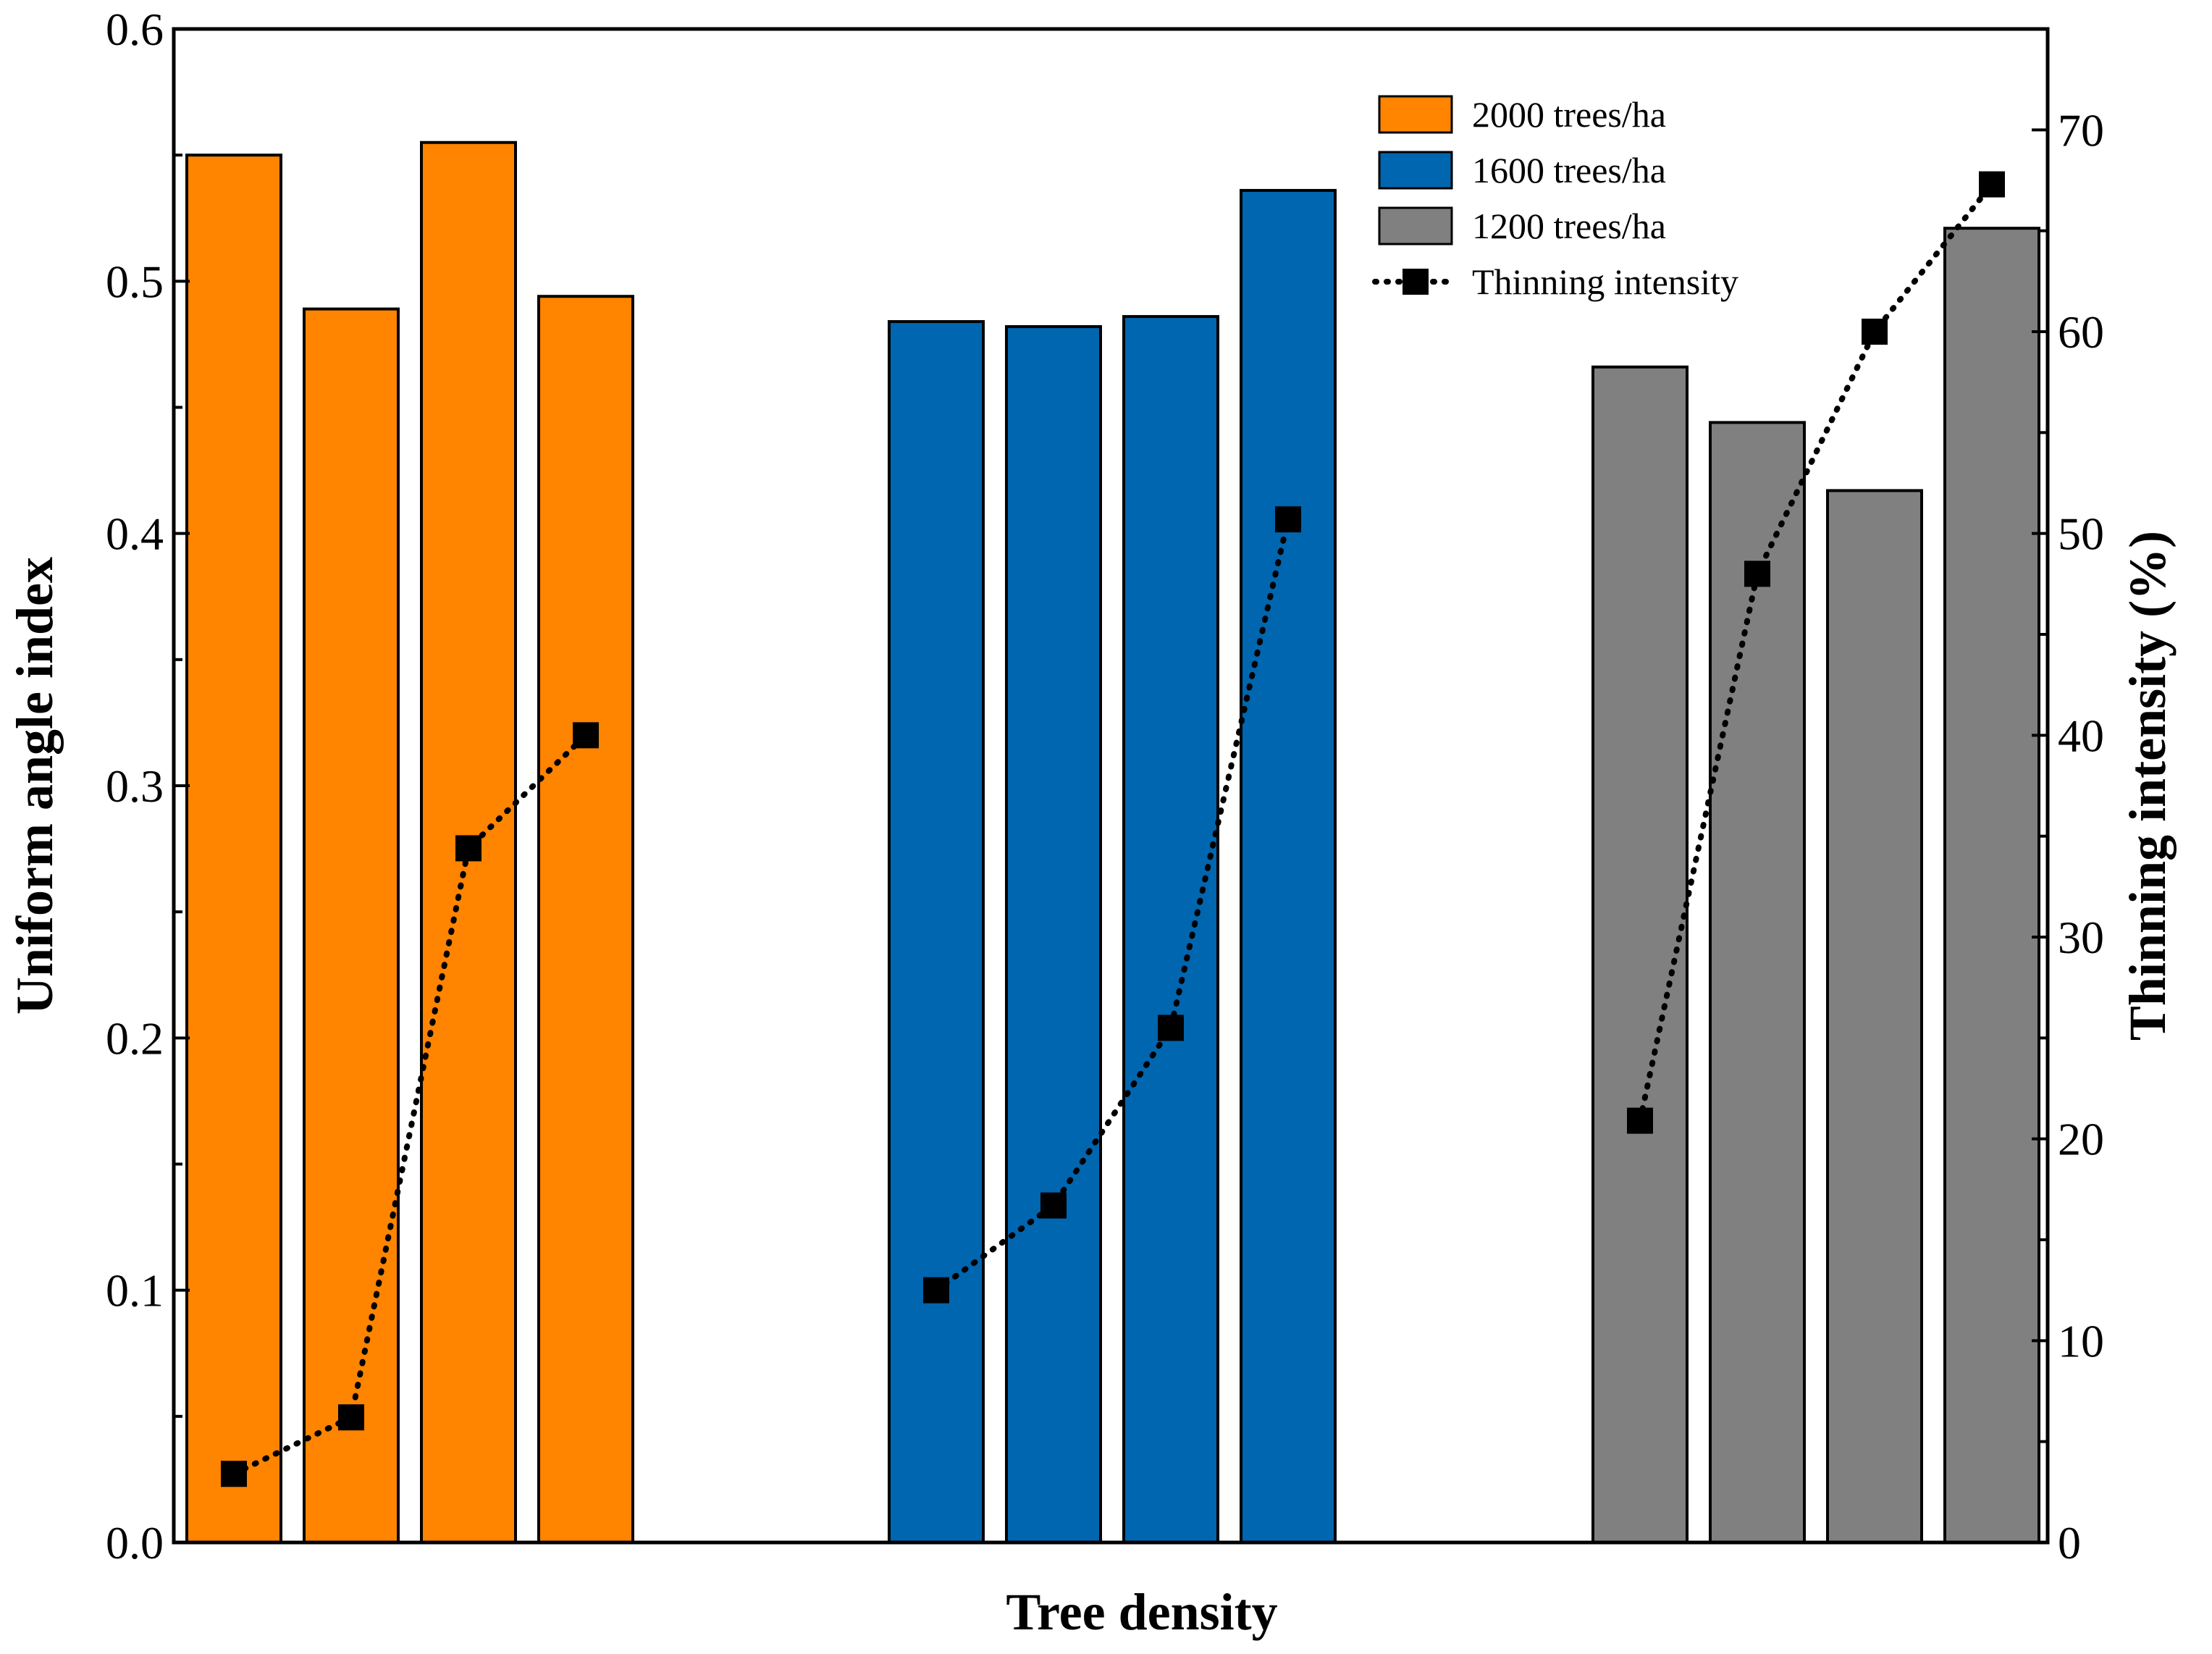 The height and width of the screenshot is (1654, 2212). I want to click on left-axis: 0.0 0.1 0.2 0.3 0.4 0.5 0.6, so click(148, 786).